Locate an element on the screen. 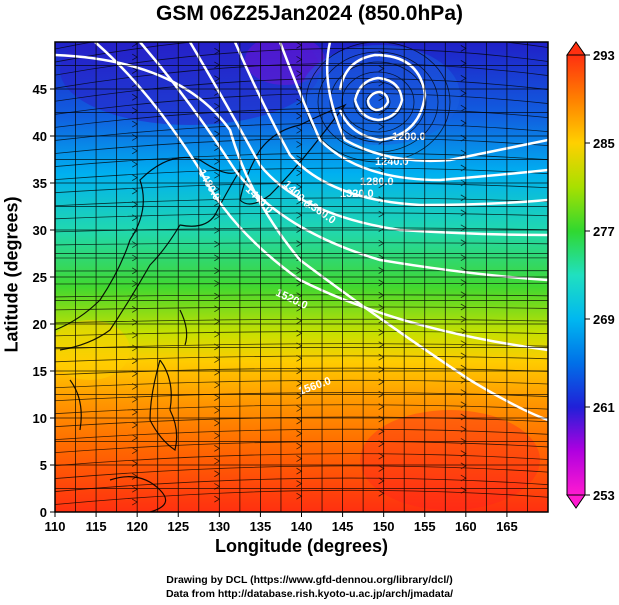  x-tick-label: 115 is located at coordinates (96, 526).